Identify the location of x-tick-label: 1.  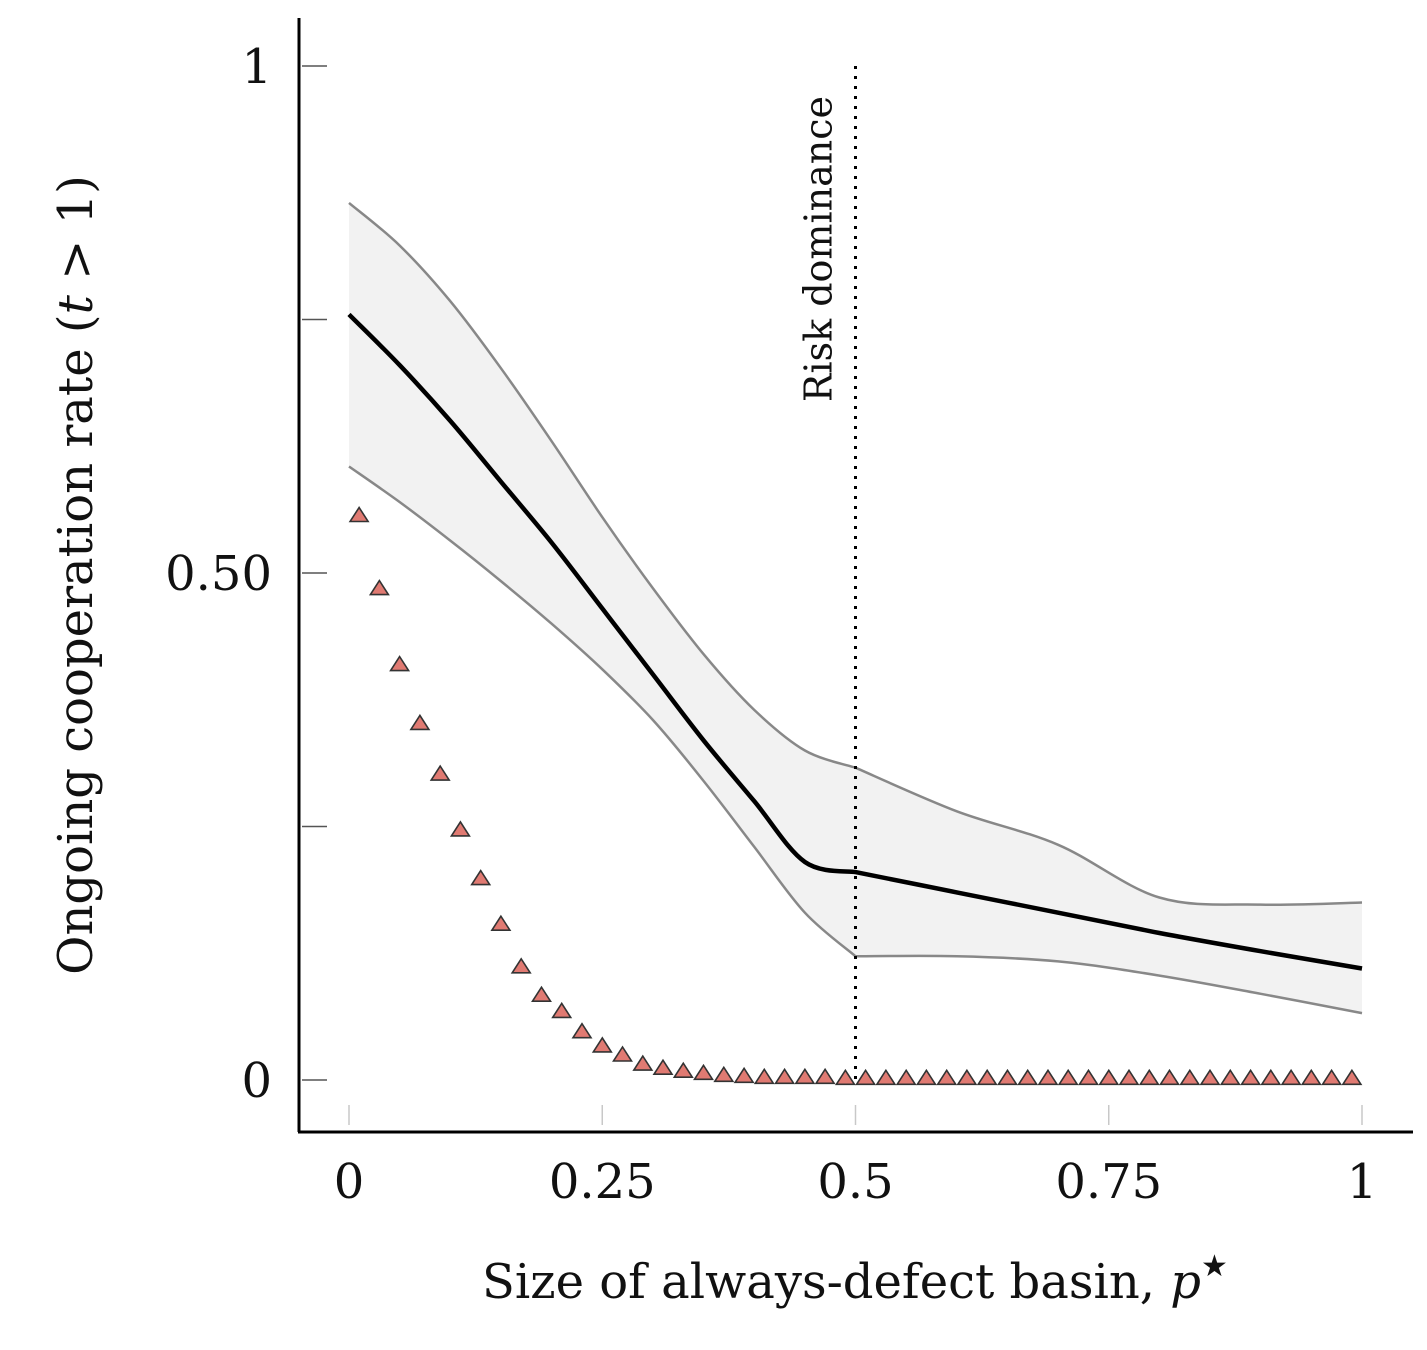
(1362, 1182).